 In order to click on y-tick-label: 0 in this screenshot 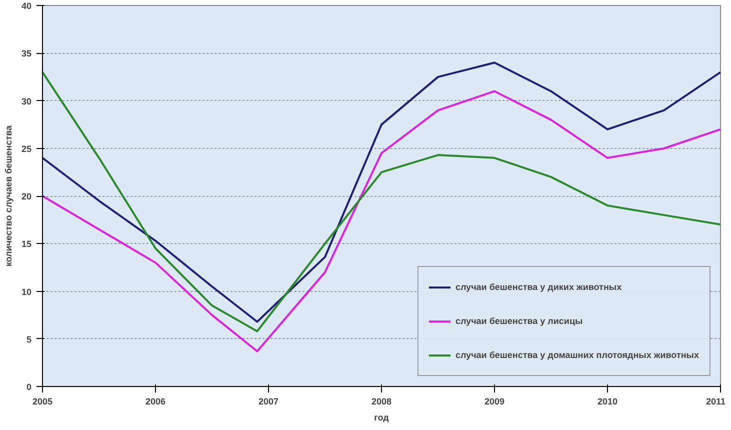, I will do `click(29, 387)`.